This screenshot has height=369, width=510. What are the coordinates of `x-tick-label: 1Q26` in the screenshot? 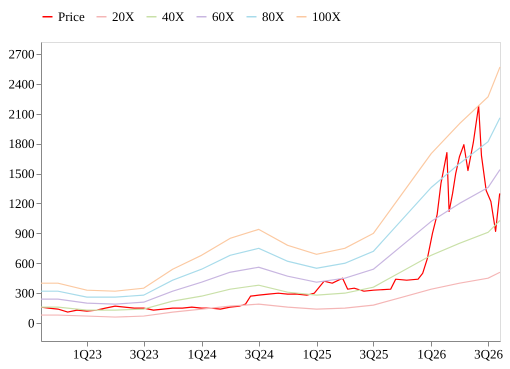 It's located at (432, 354).